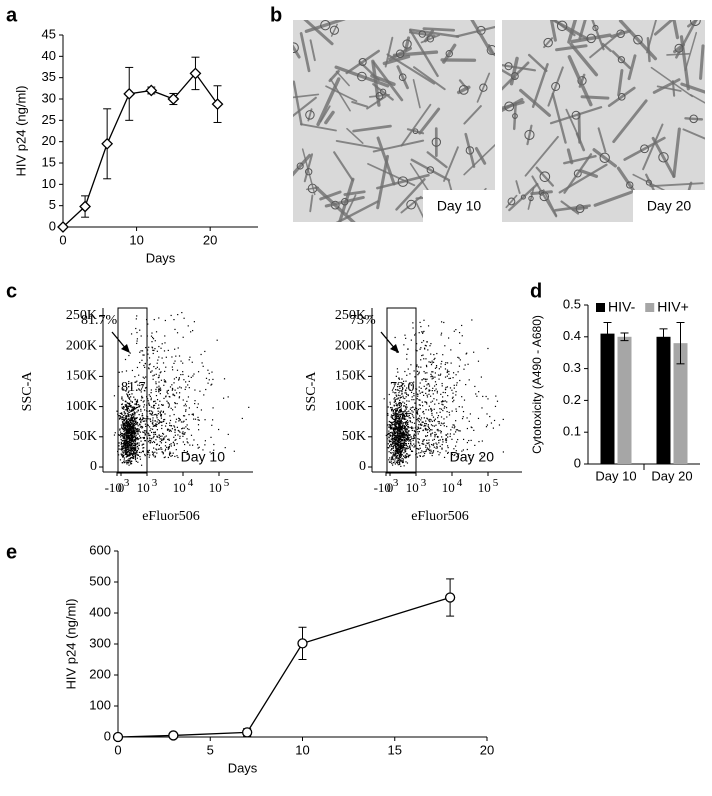 The height and width of the screenshot is (796, 712). Describe the element at coordinates (85, 436) in the screenshot. I see `flow-y-tick-label: 50K` at that location.